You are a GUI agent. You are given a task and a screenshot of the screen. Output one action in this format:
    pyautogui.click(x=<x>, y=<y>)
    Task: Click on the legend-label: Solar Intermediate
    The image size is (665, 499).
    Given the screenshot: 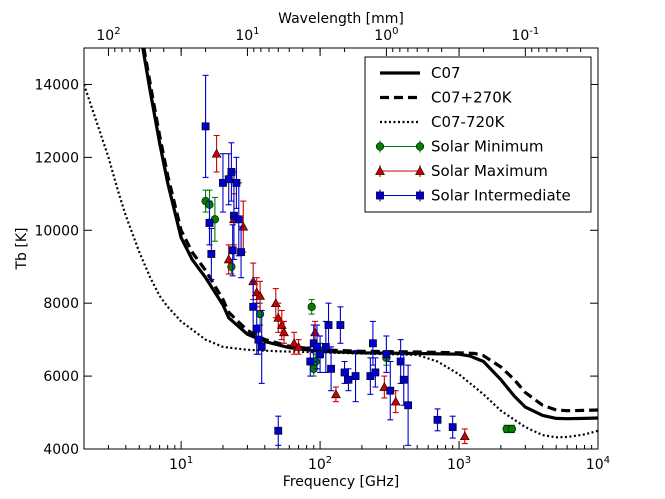 What is the action you would take?
    pyautogui.click(x=501, y=196)
    